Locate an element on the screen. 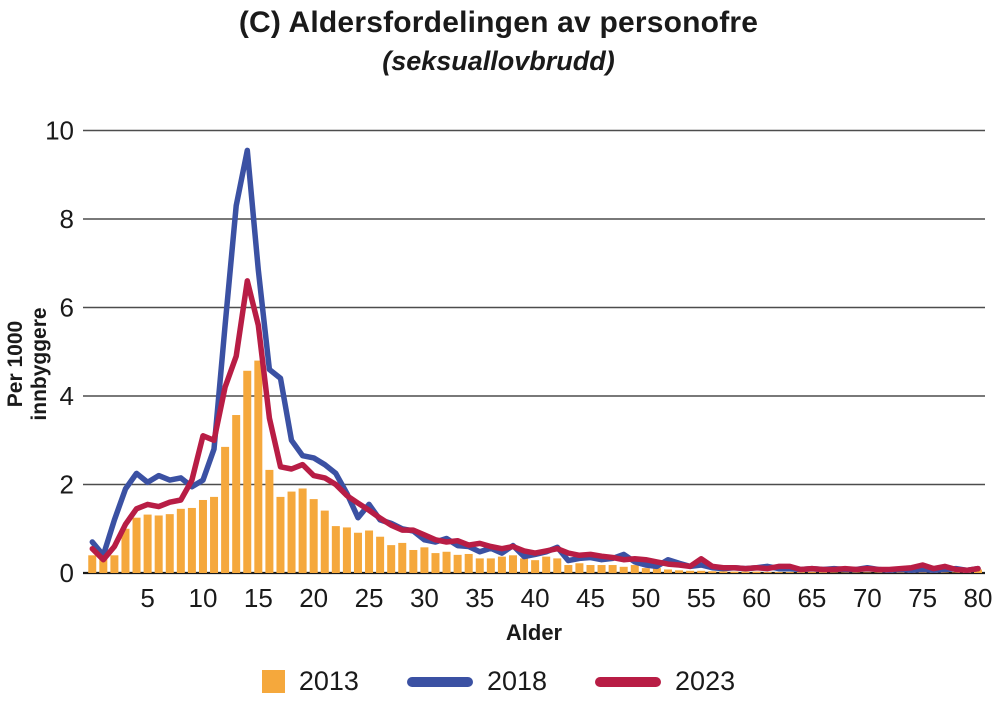 Image resolution: width=997 pixels, height=719 pixels. chart-title: (C) Aldersfordelingen av personofre is located at coordinates (498, 22).